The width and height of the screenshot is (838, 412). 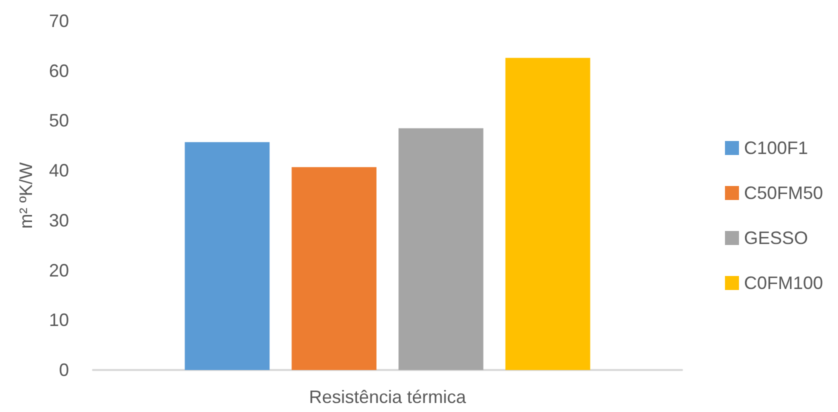 I want to click on legend-label: GESSO, so click(x=776, y=238).